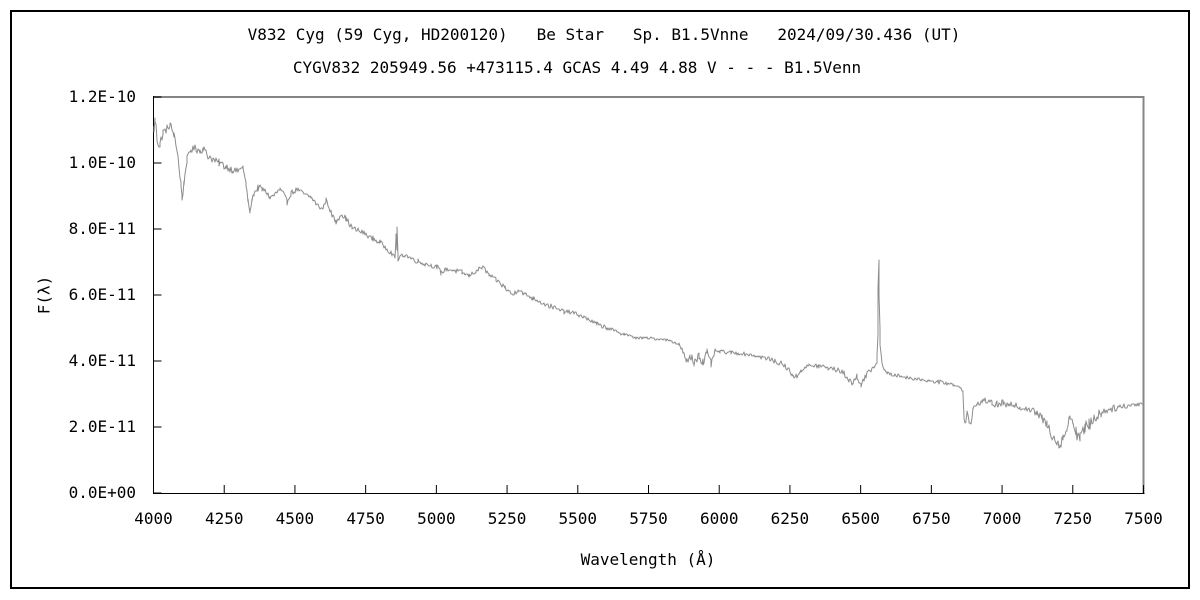 Image resolution: width=1200 pixels, height=600 pixels. What do you see at coordinates (365, 518) in the screenshot?
I see `x-tick-label: 4750` at bounding box center [365, 518].